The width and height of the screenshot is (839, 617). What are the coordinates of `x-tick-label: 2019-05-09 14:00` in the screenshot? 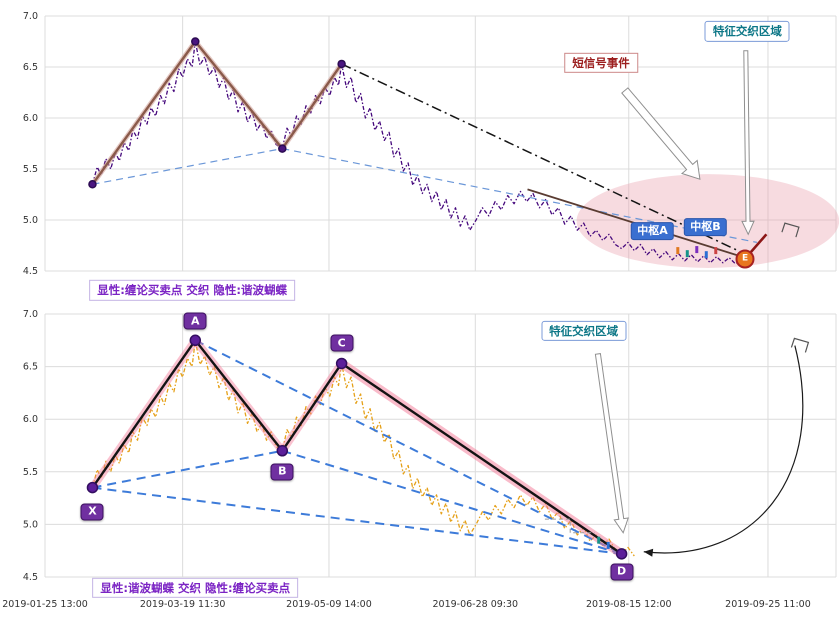 It's located at (329, 604).